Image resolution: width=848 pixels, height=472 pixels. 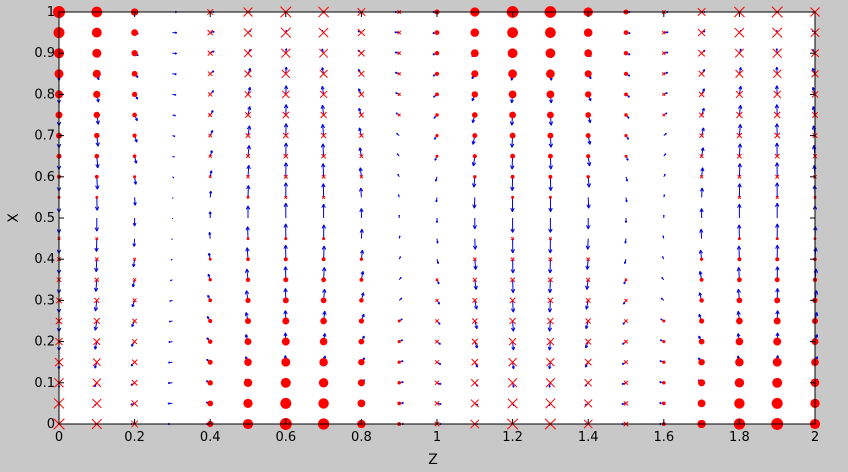 What do you see at coordinates (44, 383) in the screenshot?
I see `y-tick-label: 0.1` at bounding box center [44, 383].